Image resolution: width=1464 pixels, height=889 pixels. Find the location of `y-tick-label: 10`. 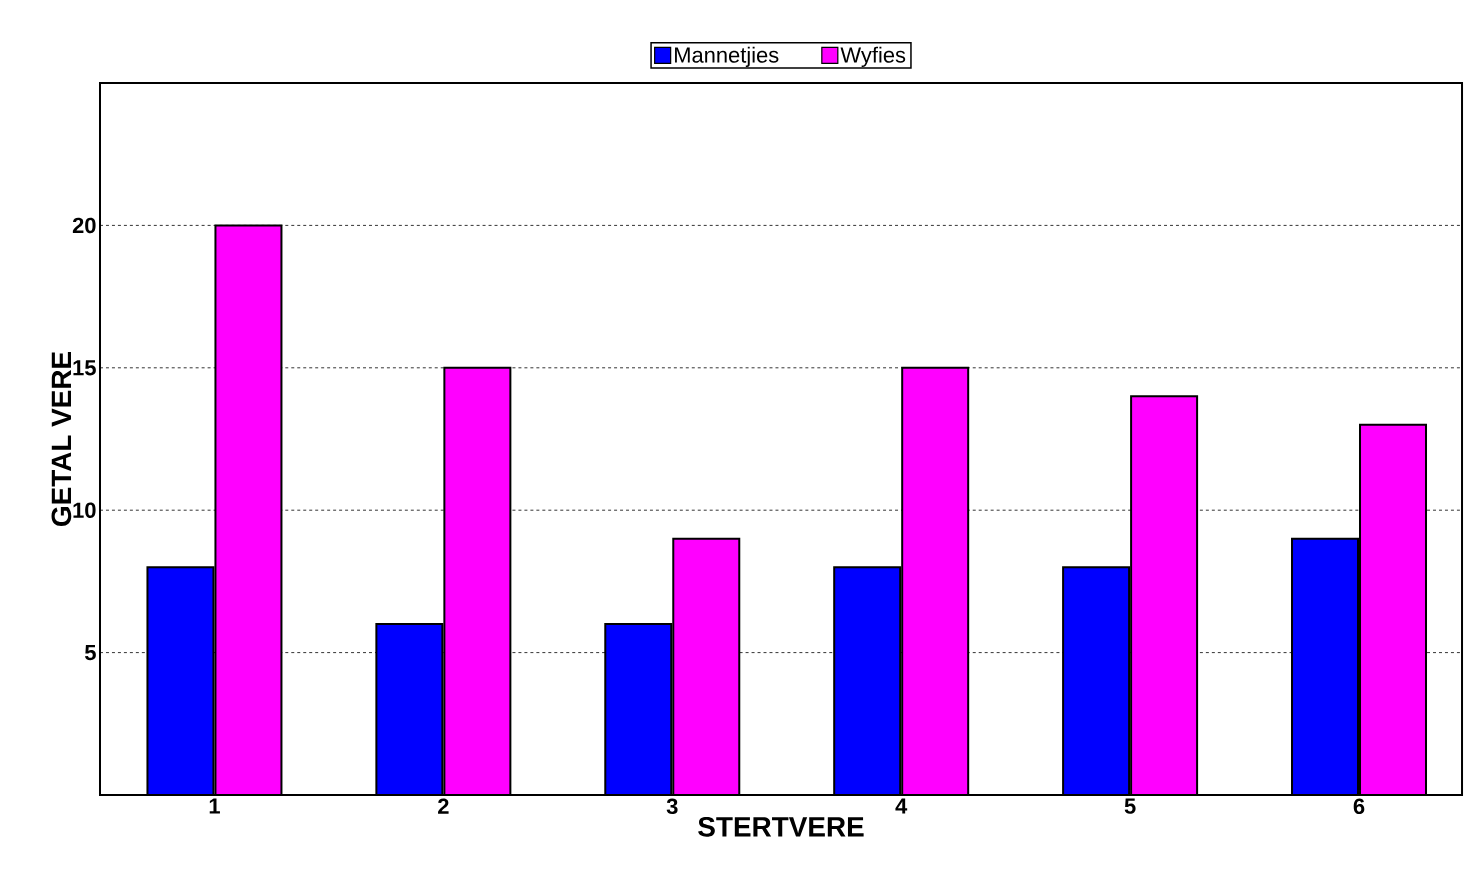

y-tick-label: 10 is located at coordinates (84, 510).